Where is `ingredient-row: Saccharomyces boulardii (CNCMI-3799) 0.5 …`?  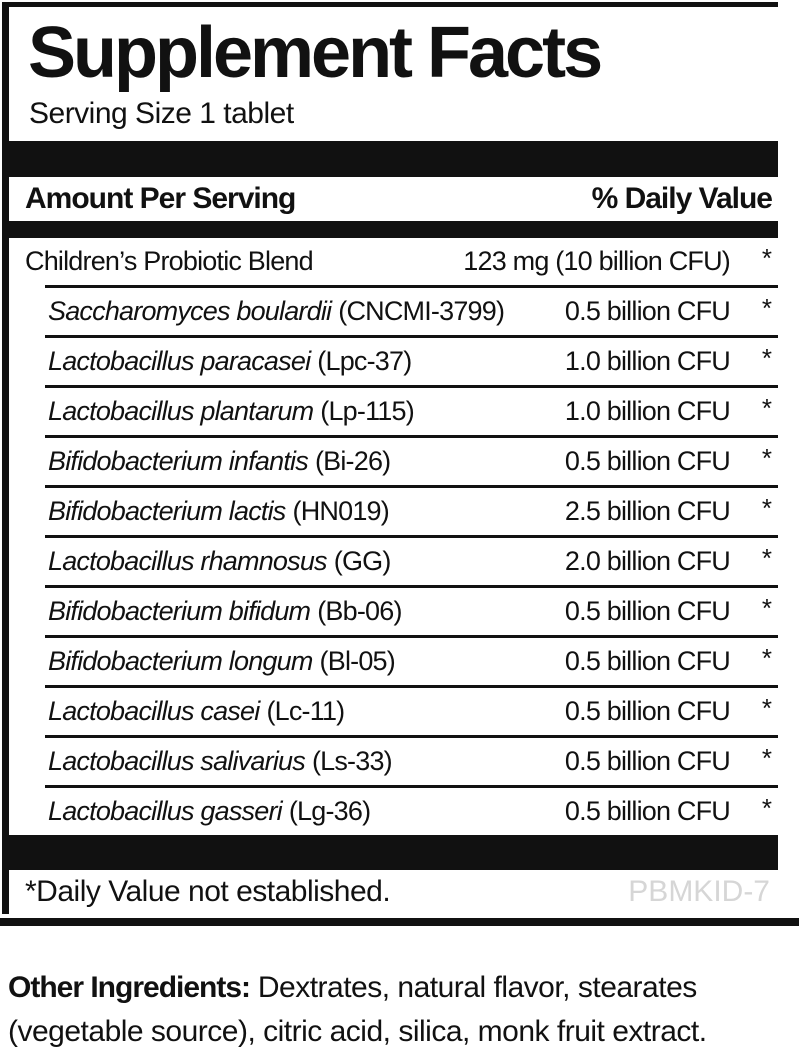
ingredient-row: Saccharomyces boulardii (CNCMI-3799) 0.5 … is located at coordinates (411, 309).